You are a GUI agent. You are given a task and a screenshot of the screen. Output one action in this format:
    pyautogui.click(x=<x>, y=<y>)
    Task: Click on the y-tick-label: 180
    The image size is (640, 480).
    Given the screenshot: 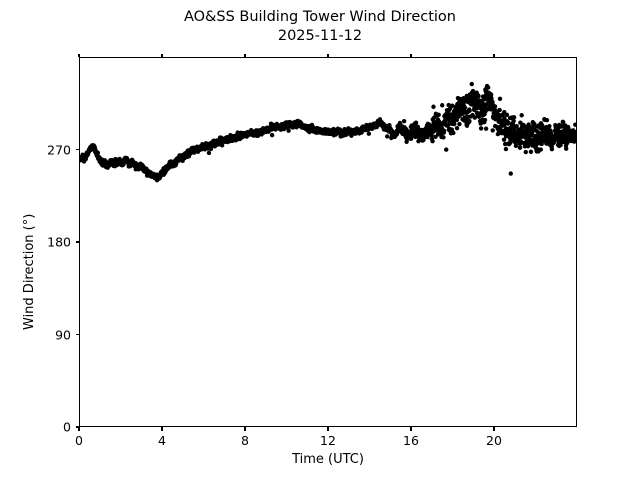 What is the action you would take?
    pyautogui.click(x=59, y=242)
    